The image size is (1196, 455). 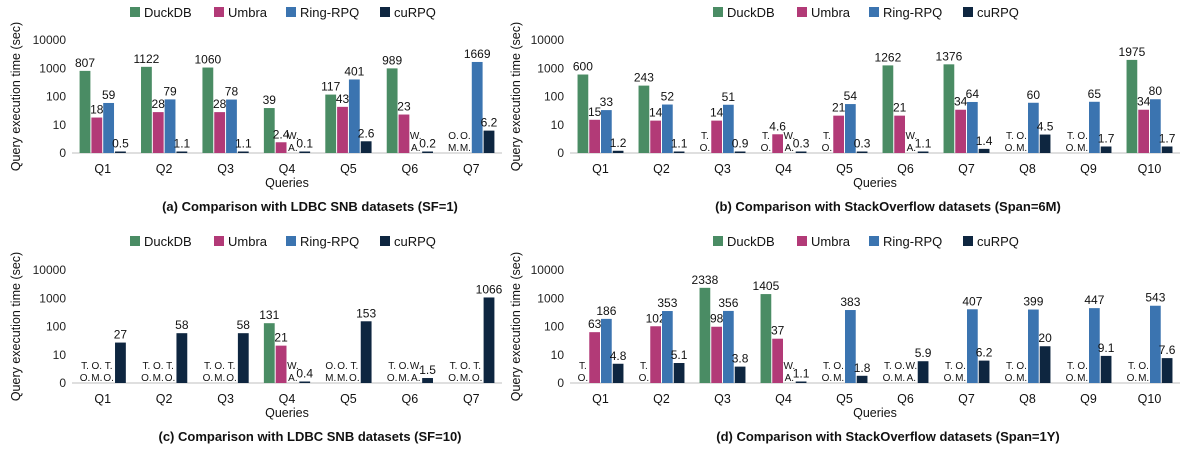 I want to click on data-label: 80, so click(x=1156, y=91).